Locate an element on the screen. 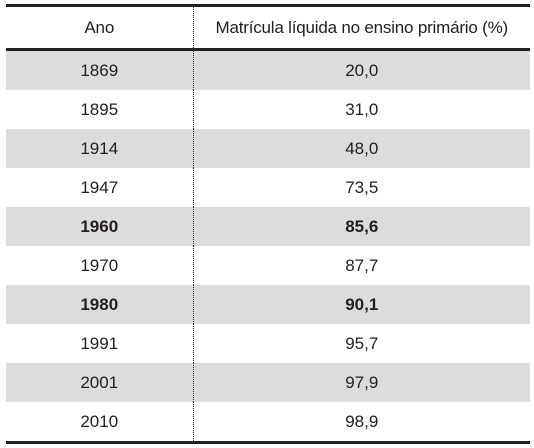 The height and width of the screenshot is (448, 534). row-year: 1980 is located at coordinates (100, 304).